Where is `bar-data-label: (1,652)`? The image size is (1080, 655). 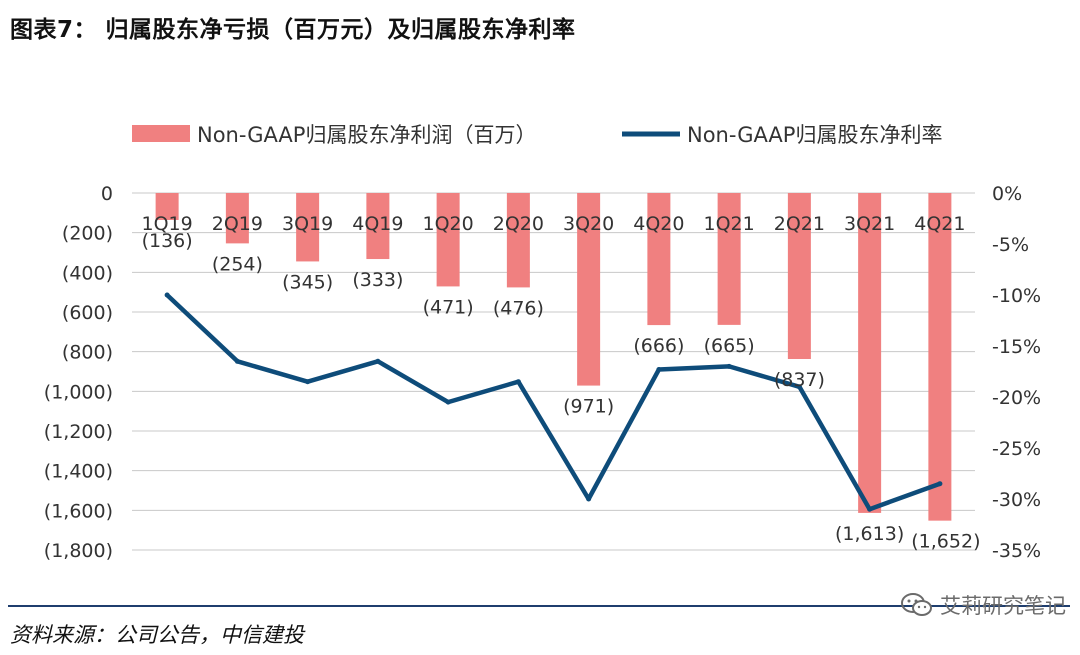 bar-data-label: (1,652) is located at coordinates (945, 542).